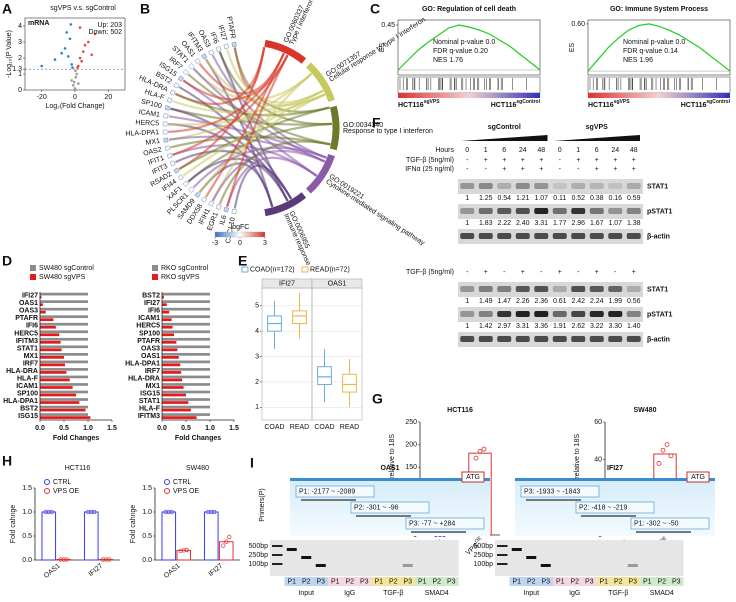 The width and height of the screenshot is (736, 602). What do you see at coordinates (634, 223) in the screenshot?
I see `quant-label: 1.38` at bounding box center [634, 223].